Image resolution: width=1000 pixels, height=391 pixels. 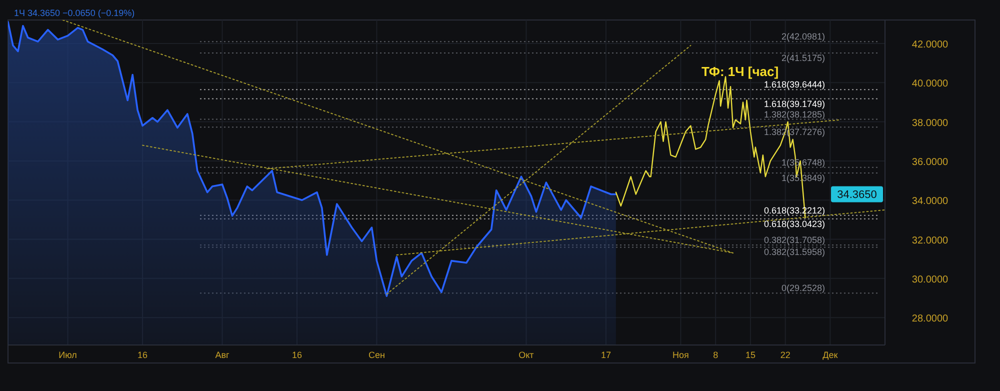 What do you see at coordinates (930, 84) in the screenshot?
I see `y-tick-label: 40.0000` at bounding box center [930, 84].